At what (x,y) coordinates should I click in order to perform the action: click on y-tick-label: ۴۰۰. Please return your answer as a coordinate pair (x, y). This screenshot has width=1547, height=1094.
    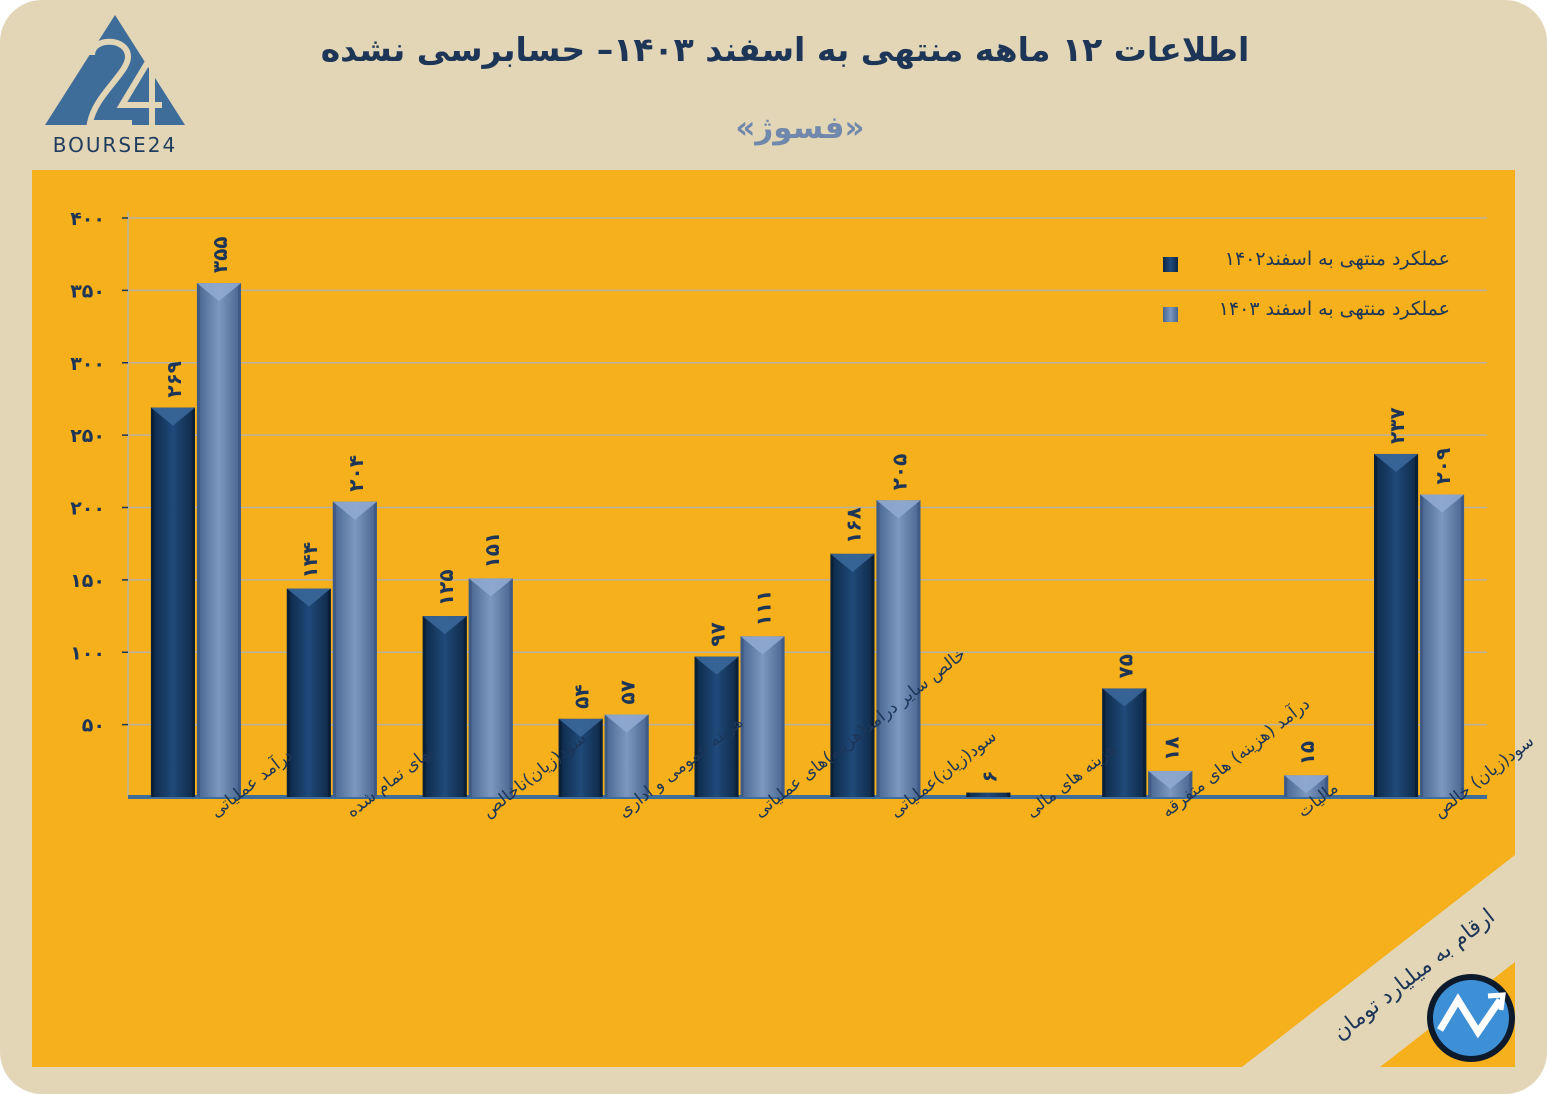
    Looking at the image, I should click on (87, 219).